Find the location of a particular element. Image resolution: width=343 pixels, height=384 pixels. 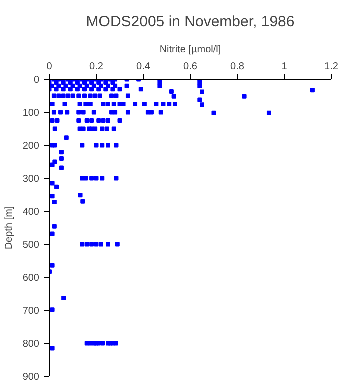

x-axis-title: Nitrite [µmol/l] is located at coordinates (191, 50).